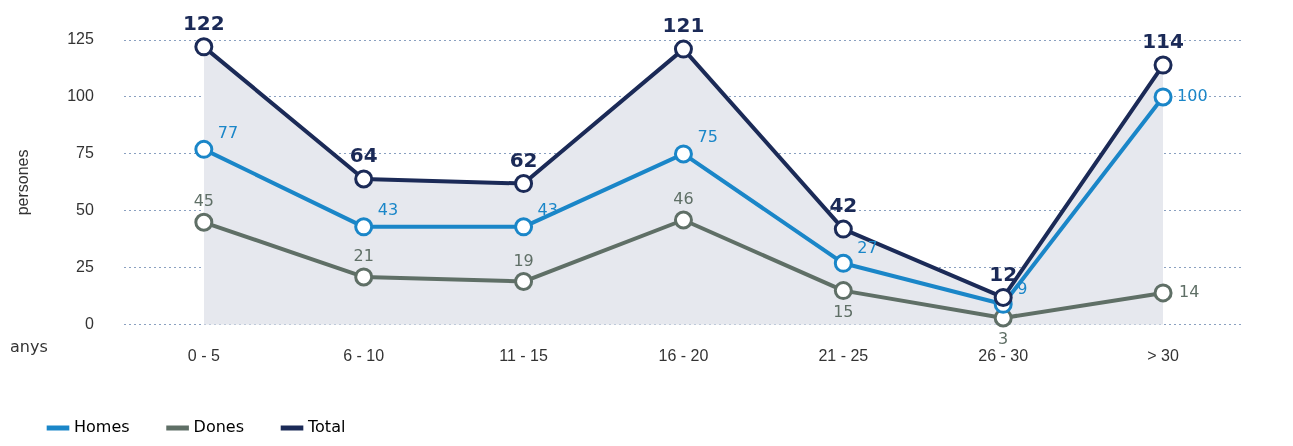 Image resolution: width=1293 pixels, height=446 pixels. What do you see at coordinates (867, 248) in the screenshot?
I see `data-label: 27` at bounding box center [867, 248].